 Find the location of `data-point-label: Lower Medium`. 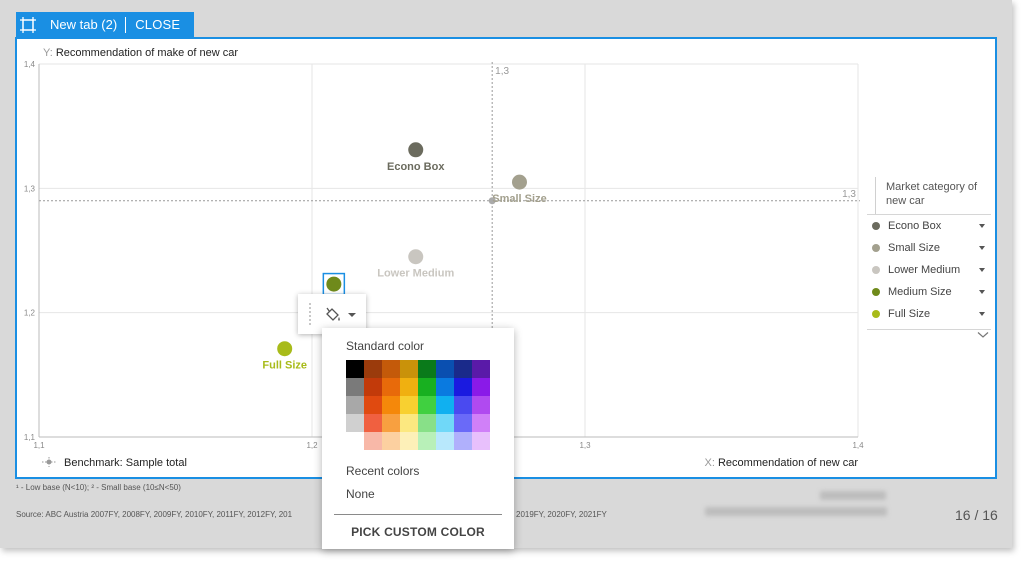

data-point-label: Lower Medium is located at coordinates (415, 274).